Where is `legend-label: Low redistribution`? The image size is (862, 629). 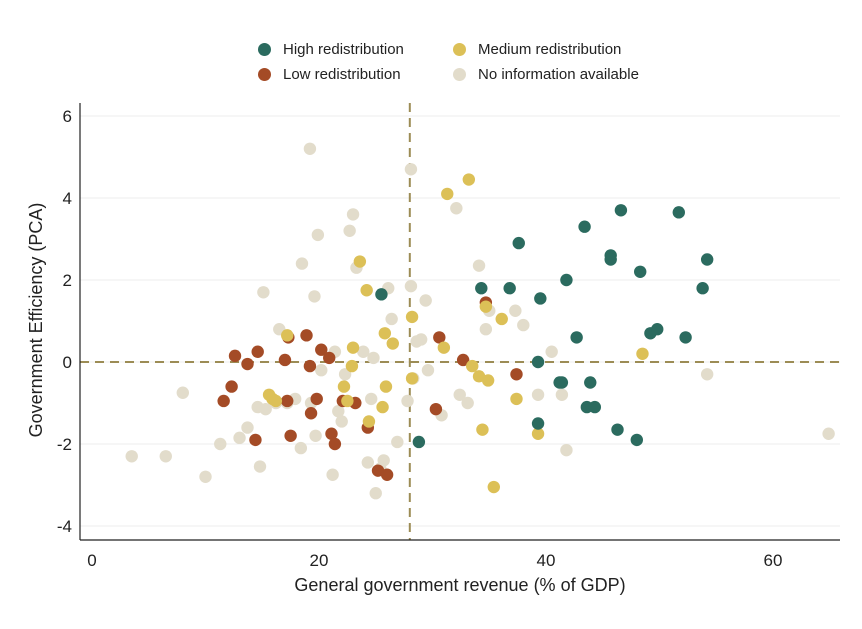 legend-label: Low redistribution is located at coordinates (342, 74).